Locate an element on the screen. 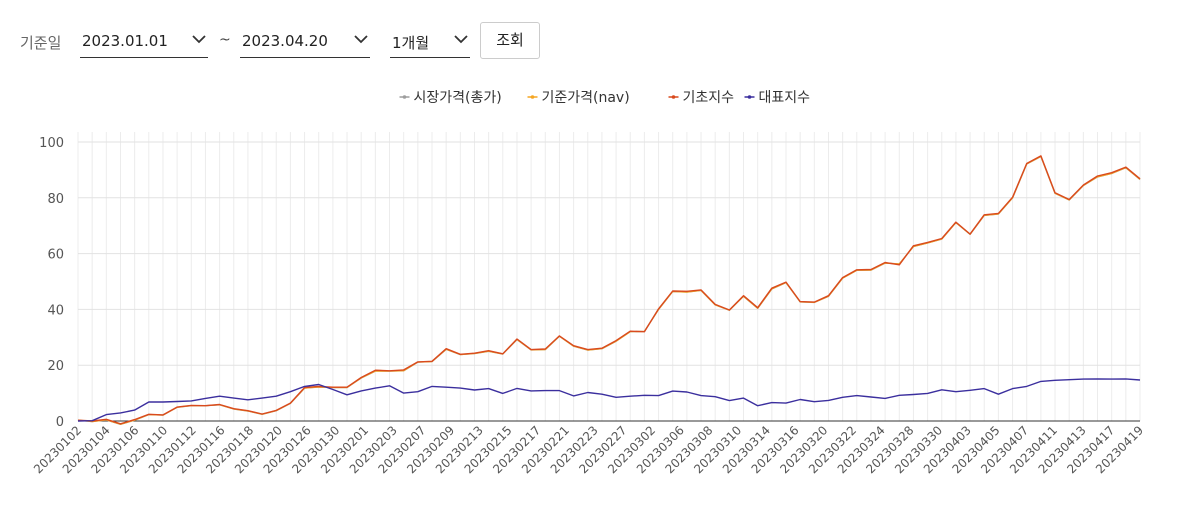  start-date-select: 2023.01.01 is located at coordinates (144, 40).